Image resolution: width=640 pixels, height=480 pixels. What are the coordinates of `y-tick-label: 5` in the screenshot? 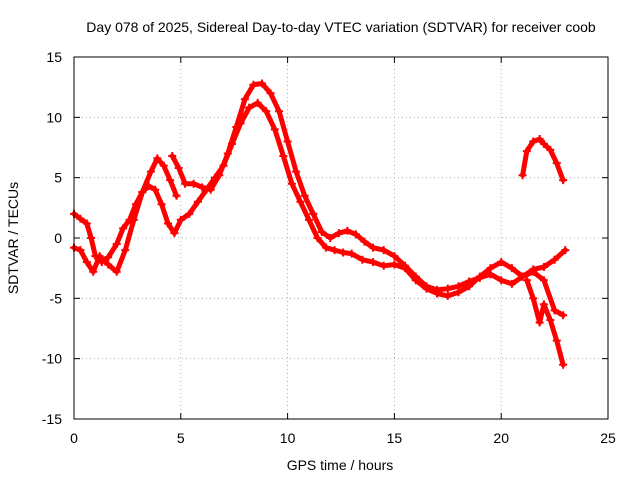 It's located at (58, 178).